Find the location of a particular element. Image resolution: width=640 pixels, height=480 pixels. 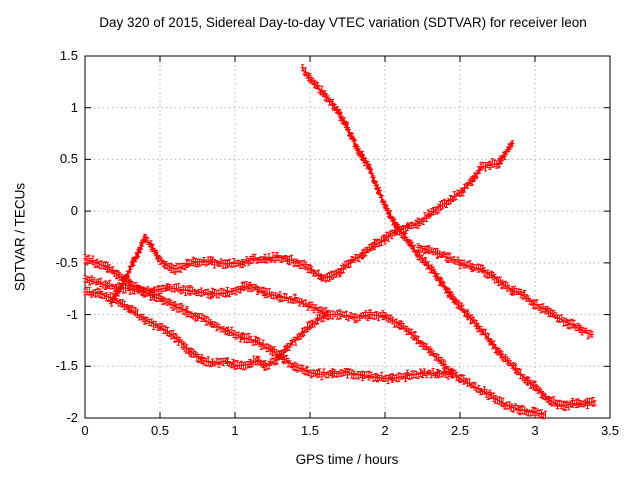

x-tick-label: 1.5 is located at coordinates (310, 430).